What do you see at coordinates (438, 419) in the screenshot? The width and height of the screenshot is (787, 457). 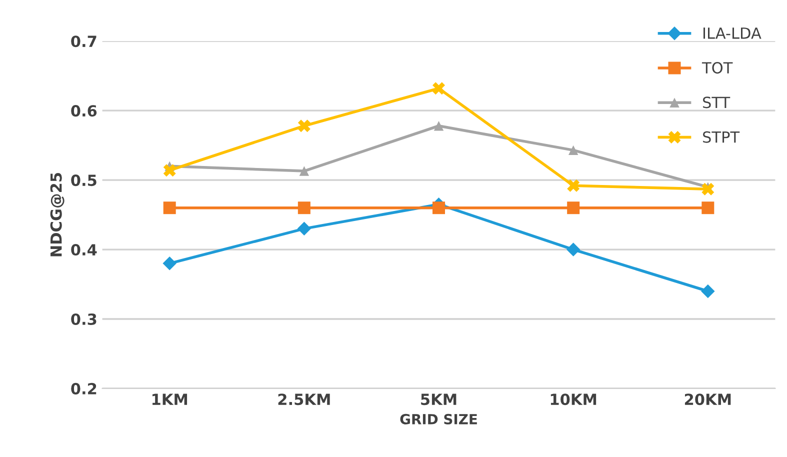 I see `x-axis-title: GRID SIZE` at bounding box center [438, 419].